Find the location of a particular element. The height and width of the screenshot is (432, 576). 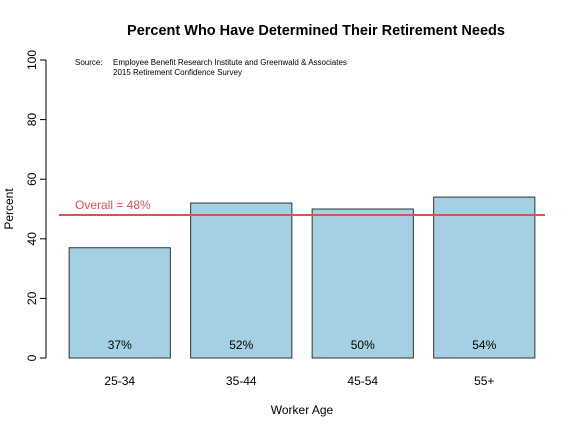

bar-value-label: 37% is located at coordinates (120, 345).